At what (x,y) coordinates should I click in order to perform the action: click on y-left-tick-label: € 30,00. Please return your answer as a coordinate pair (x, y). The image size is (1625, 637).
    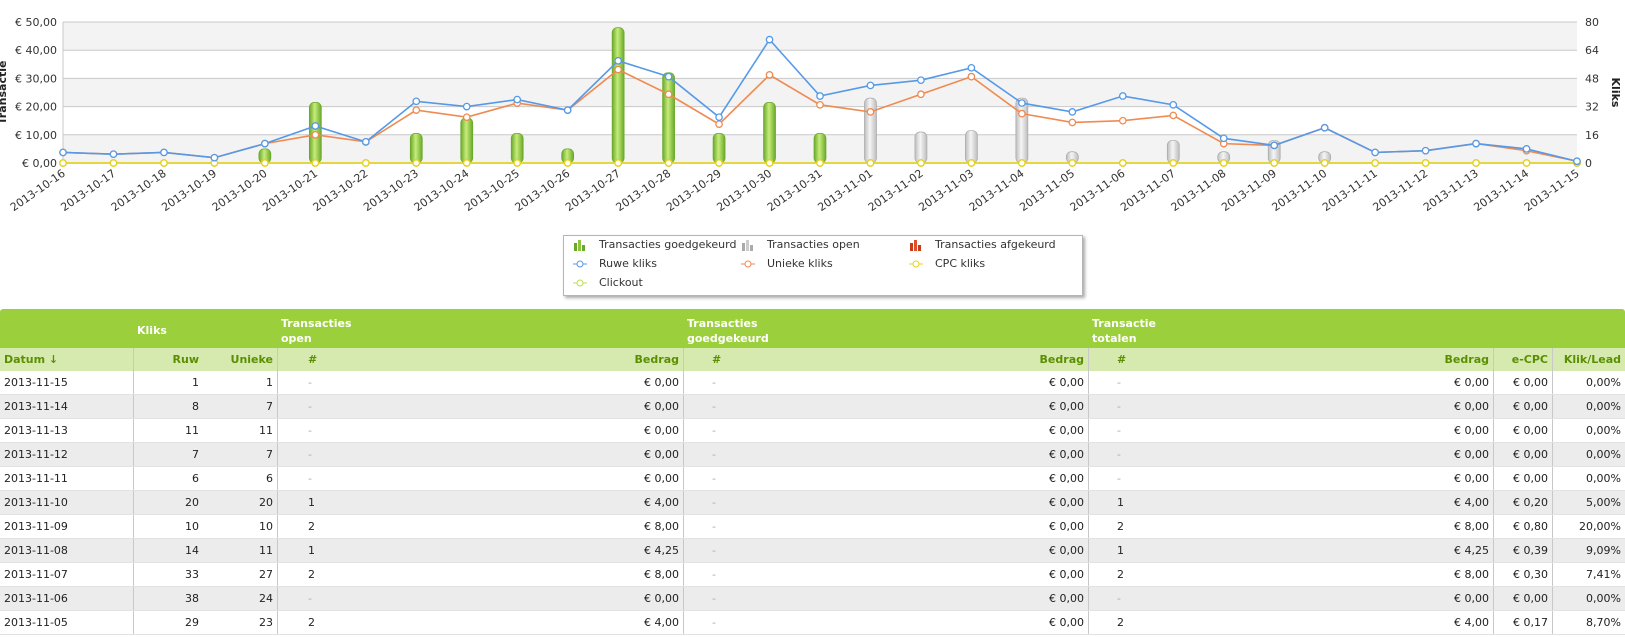
    Looking at the image, I should click on (36, 78).